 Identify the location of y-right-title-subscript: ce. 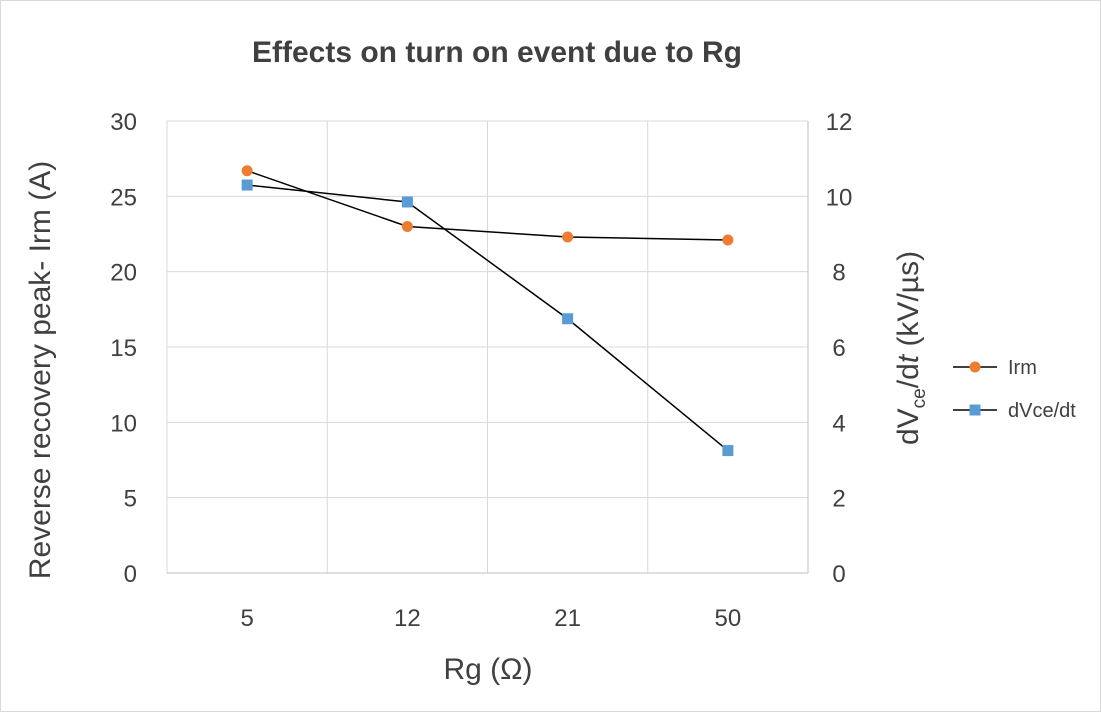
(919, 398).